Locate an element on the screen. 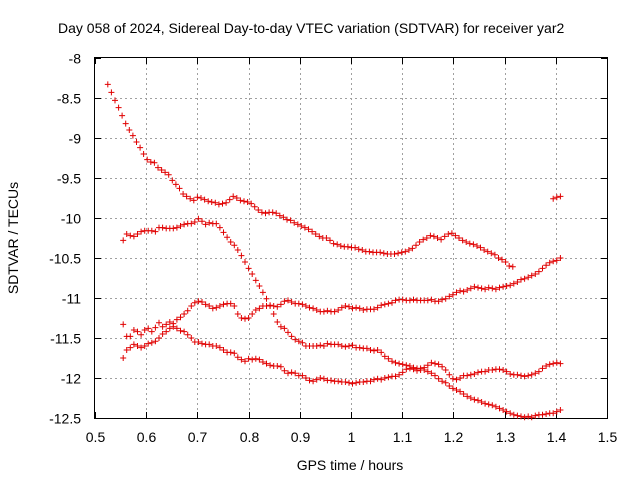 The height and width of the screenshot is (480, 640). x-tick-label: 0.6 is located at coordinates (147, 437).